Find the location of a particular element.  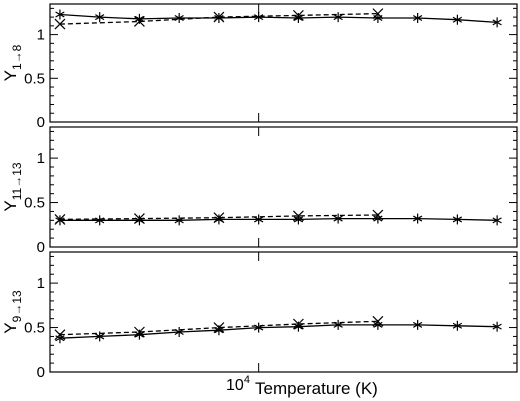

x-axis-label: Temperature (K) is located at coordinates (316, 388).